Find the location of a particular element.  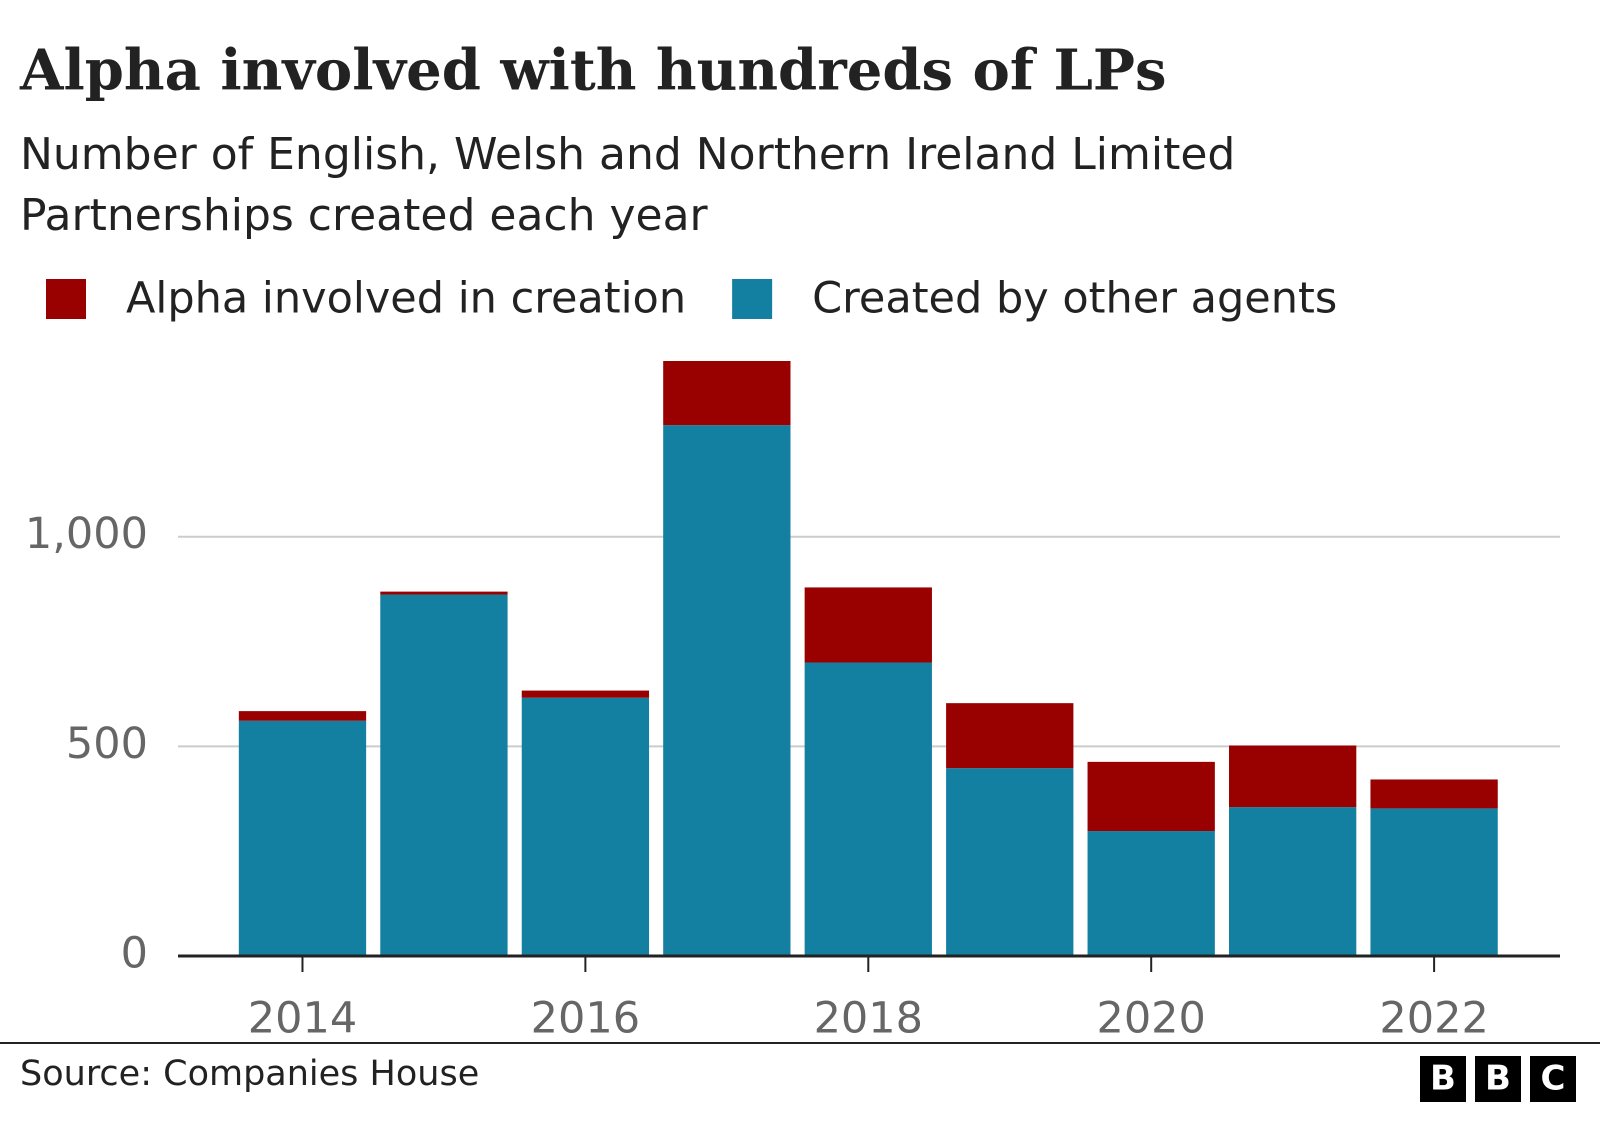

legend-label: Alpha involved in creation is located at coordinates (406, 299).